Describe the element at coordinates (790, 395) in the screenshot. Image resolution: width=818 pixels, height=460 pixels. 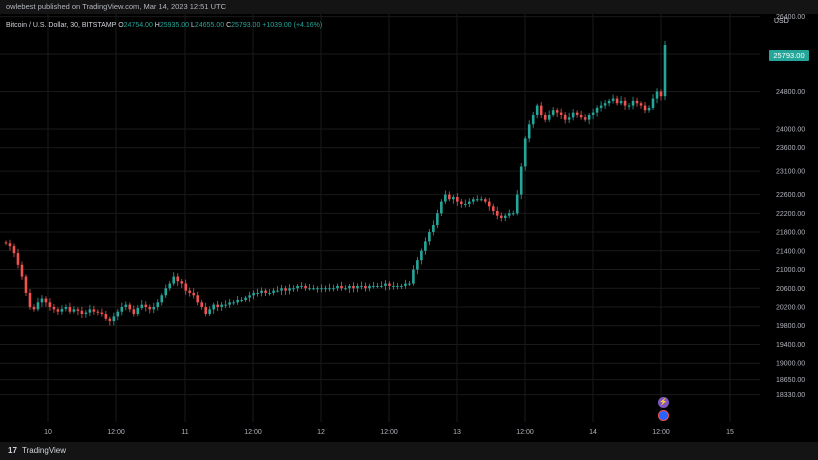
I see `y-tick-label: 18330.00` at that location.